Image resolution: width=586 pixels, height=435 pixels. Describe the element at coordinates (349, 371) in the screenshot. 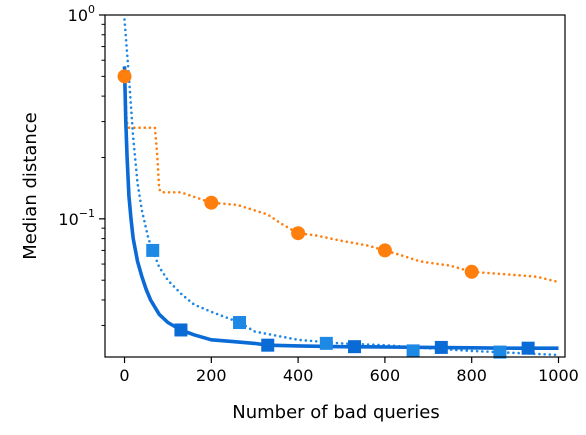

I see `x-axis: 0 200 400 600 800 1000` at that location.